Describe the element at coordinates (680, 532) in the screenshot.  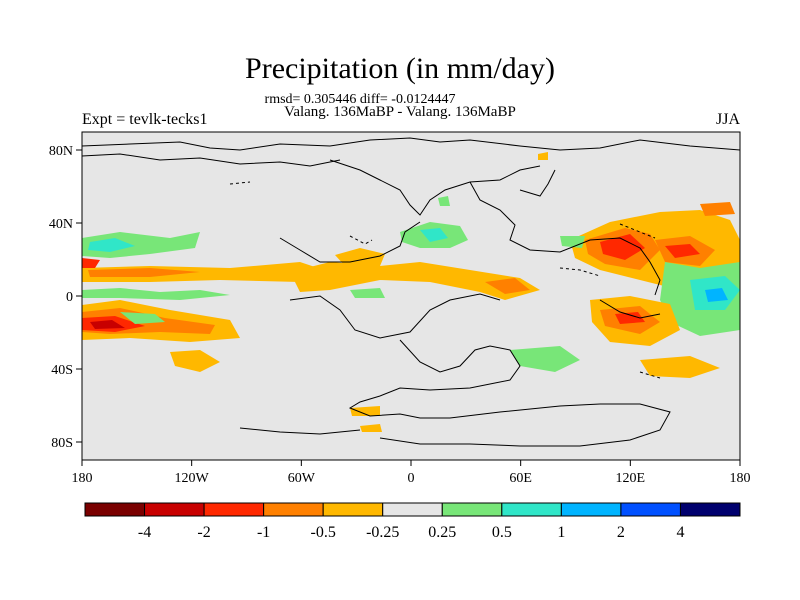
I see `colorbar-label: 4` at that location.